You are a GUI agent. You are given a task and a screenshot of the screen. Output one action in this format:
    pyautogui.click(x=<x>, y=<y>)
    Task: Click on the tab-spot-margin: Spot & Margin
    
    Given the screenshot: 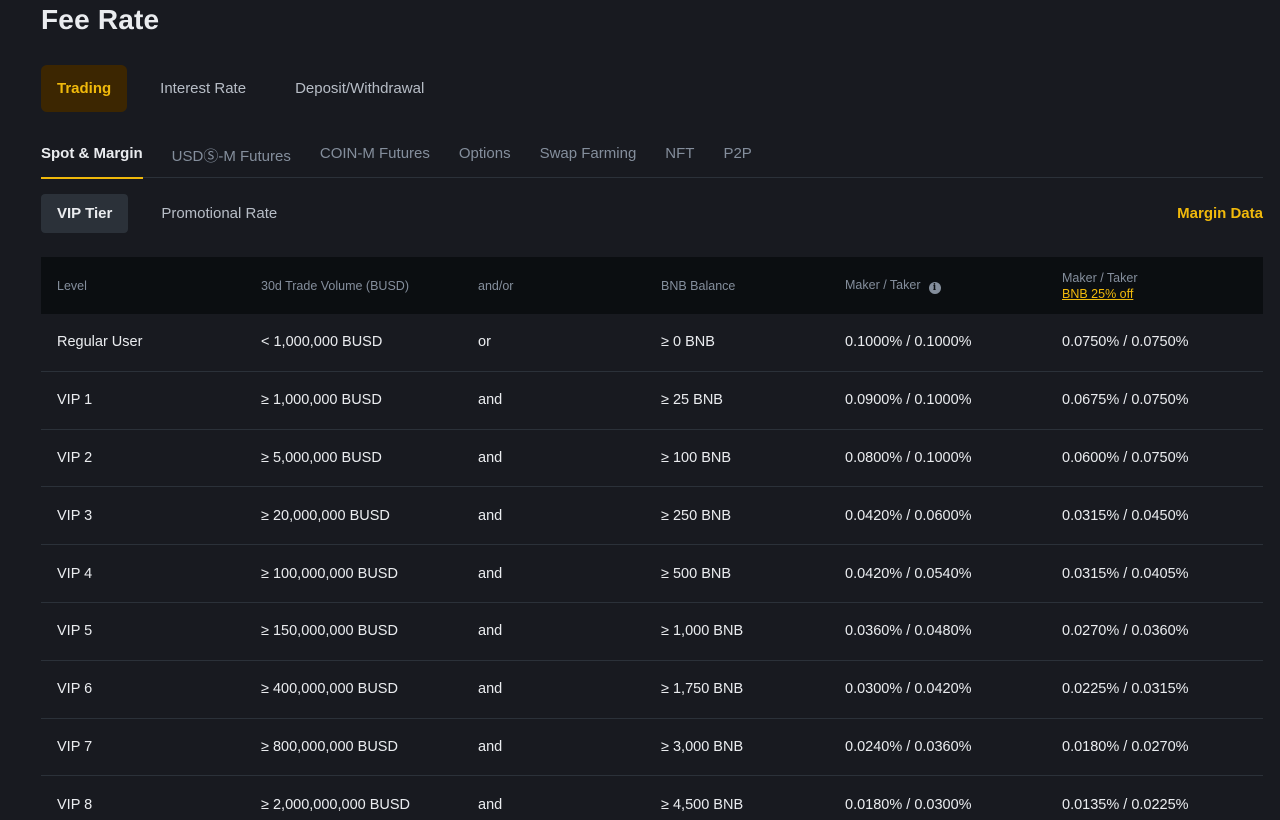 What is the action you would take?
    pyautogui.click(x=92, y=159)
    